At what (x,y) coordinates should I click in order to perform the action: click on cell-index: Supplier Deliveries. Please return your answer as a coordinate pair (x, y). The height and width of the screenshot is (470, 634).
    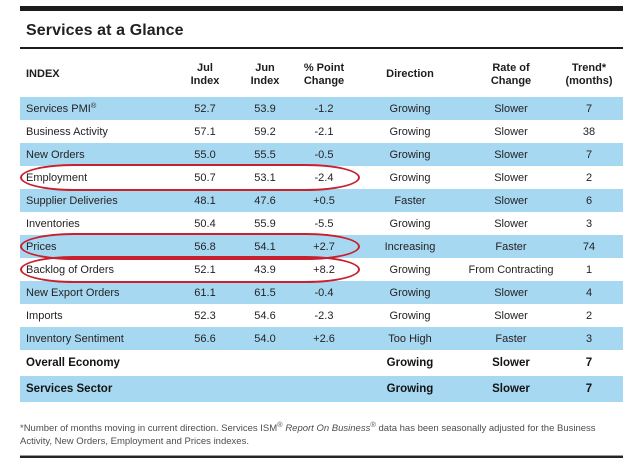
    Looking at the image, I should click on (97, 200).